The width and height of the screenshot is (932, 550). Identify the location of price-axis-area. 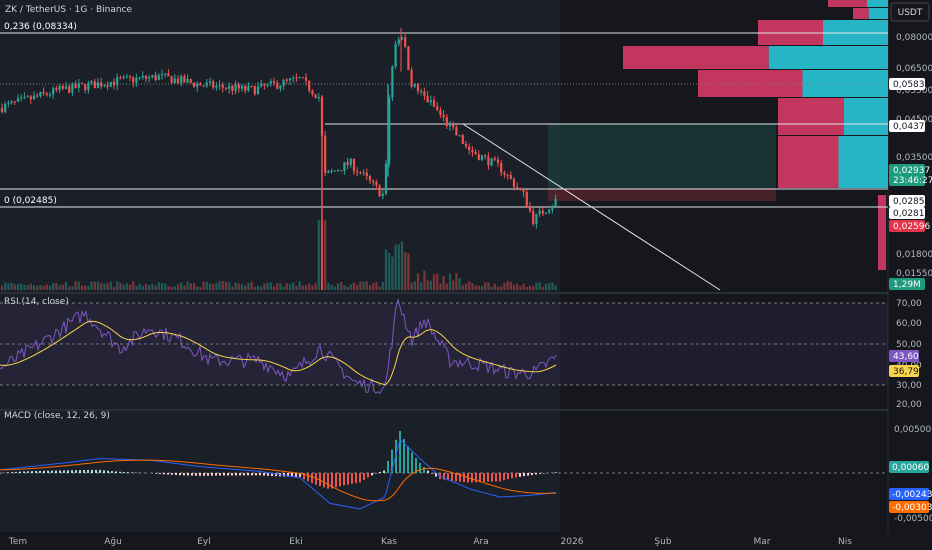
(910, 275).